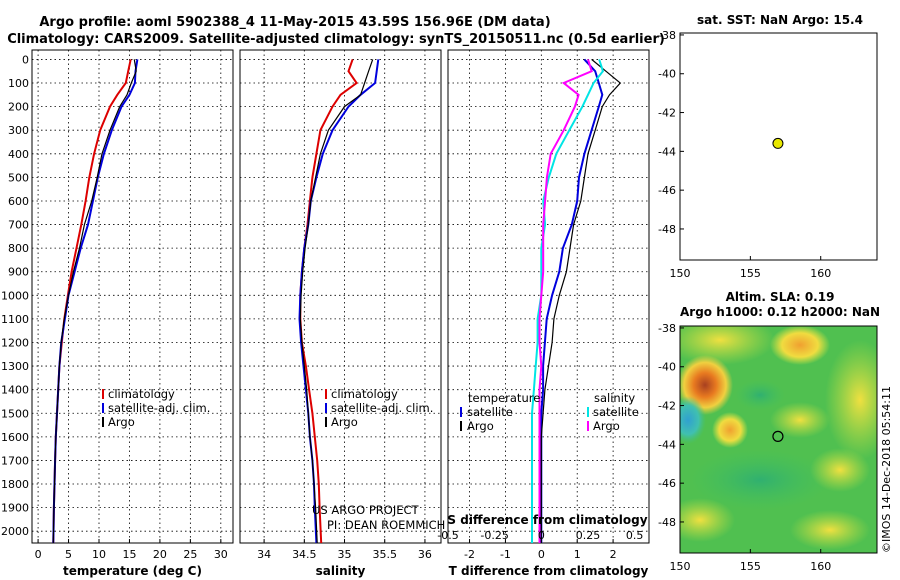 The height and width of the screenshot is (580, 900). What do you see at coordinates (541, 535) in the screenshot?
I see `sdiff-tick-label: 0` at bounding box center [541, 535].